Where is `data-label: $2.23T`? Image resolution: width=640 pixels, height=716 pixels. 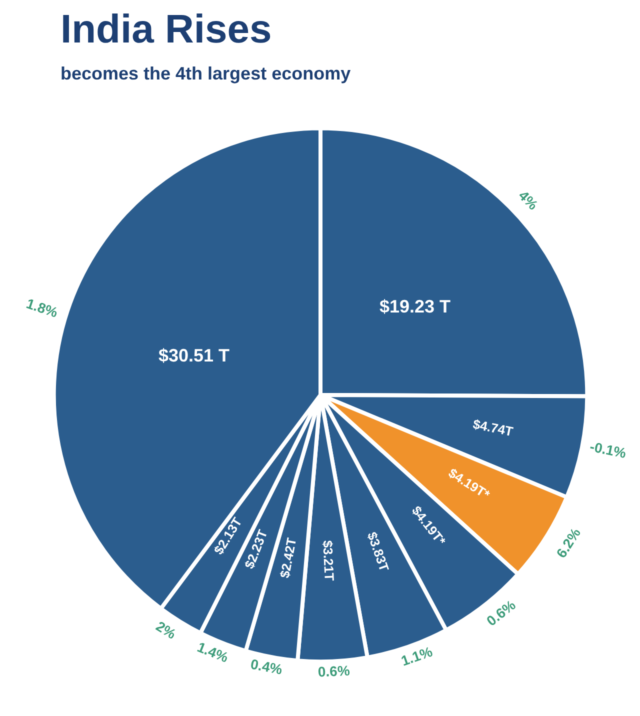
data-label: $2.23T is located at coordinates (256, 549).